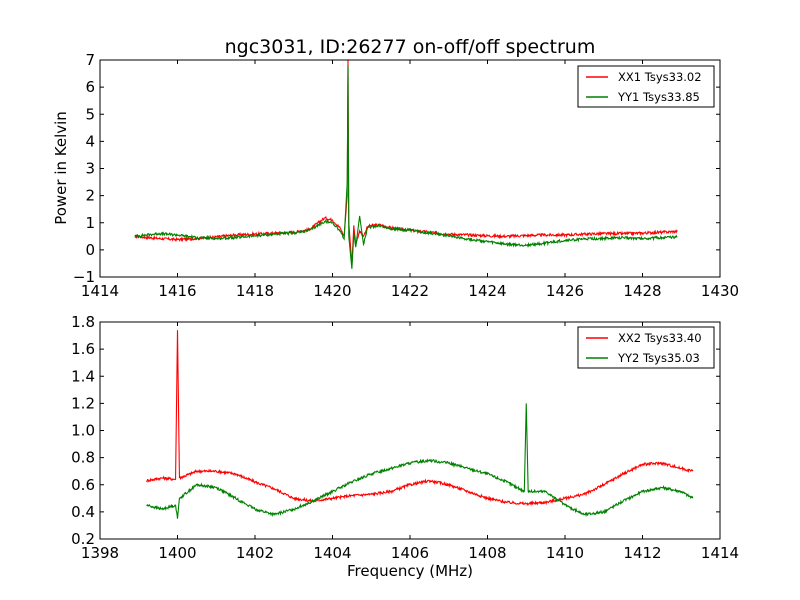  Describe the element at coordinates (90, 169) in the screenshot. I see `y-tick-label: 3` at that location.